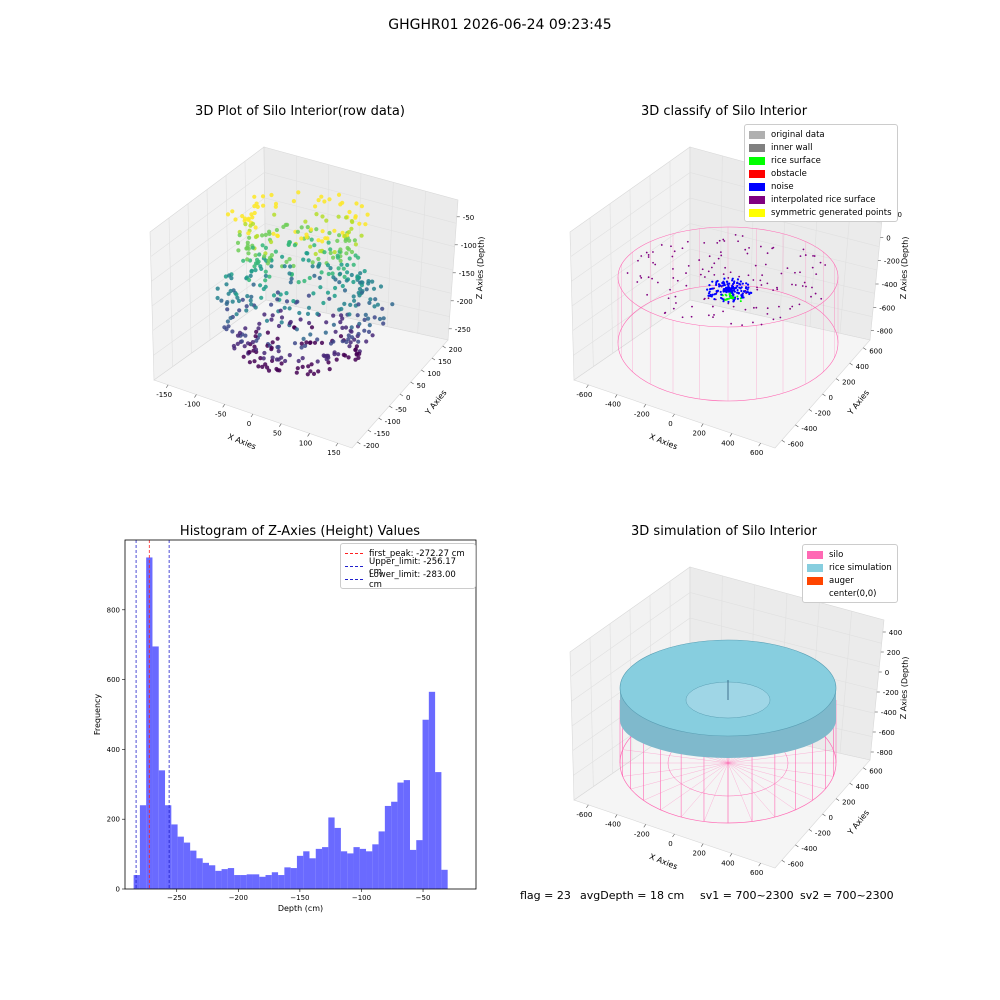  I want to click on x-tick-label: -150, so click(164, 395).